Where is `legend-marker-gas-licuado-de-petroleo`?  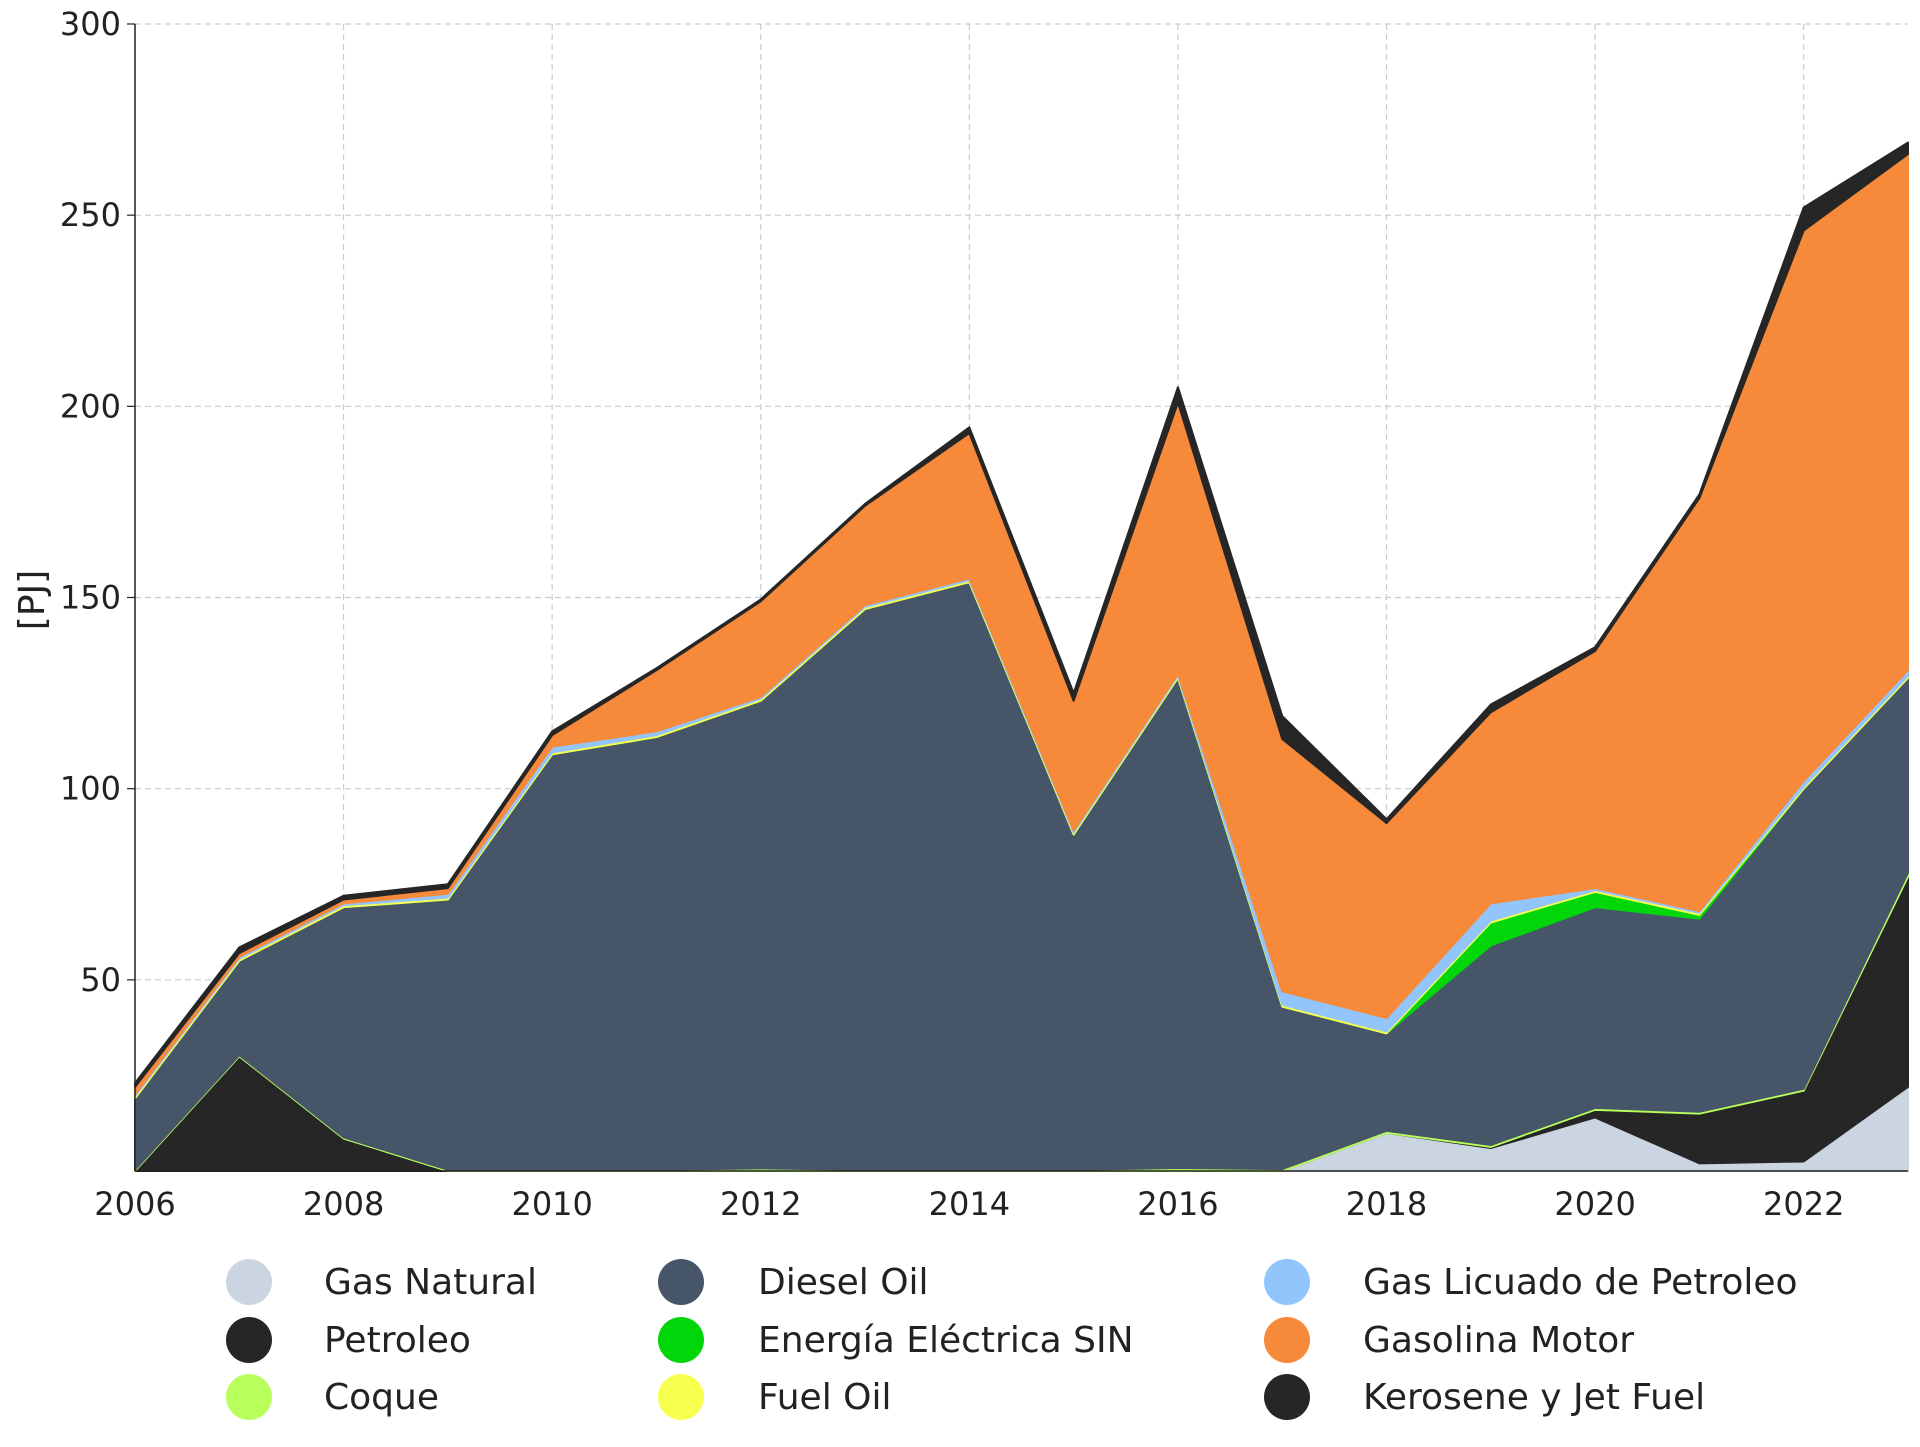 legend-marker-gas-licuado-de-petroleo is located at coordinates (1287, 1282).